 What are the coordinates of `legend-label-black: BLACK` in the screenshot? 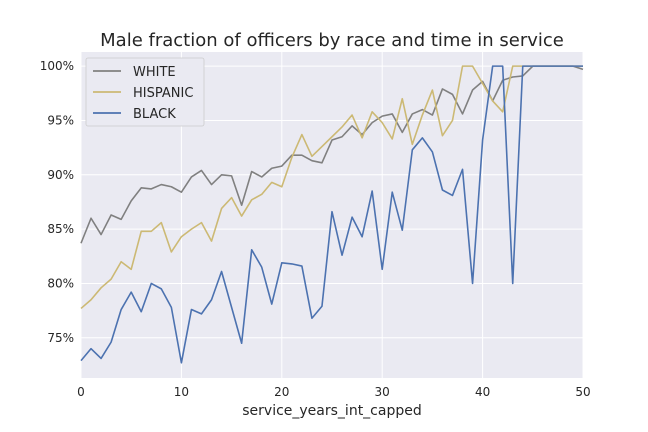 It's located at (154, 114).